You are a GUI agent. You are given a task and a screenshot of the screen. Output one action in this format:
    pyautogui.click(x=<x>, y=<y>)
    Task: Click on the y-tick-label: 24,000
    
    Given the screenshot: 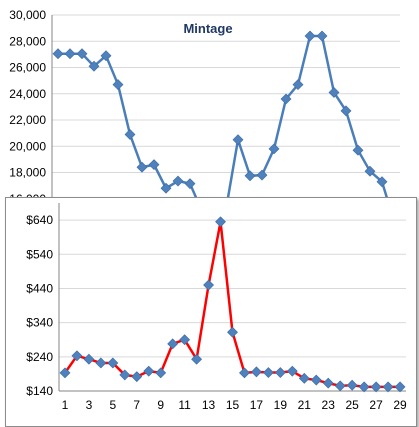 What is the action you would take?
    pyautogui.click(x=27, y=94)
    